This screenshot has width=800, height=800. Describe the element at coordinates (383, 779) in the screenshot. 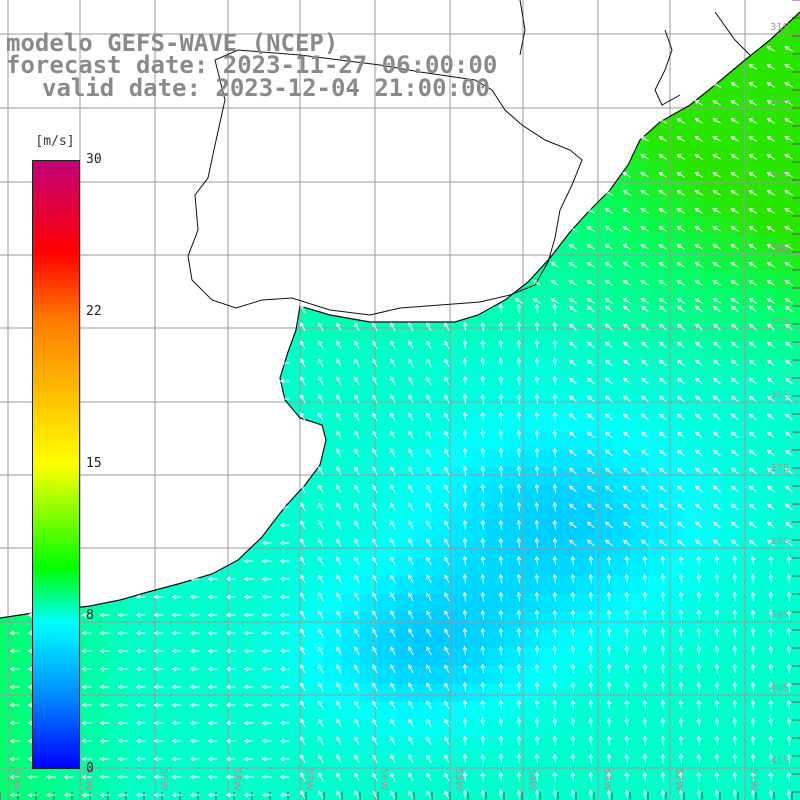

I see `lon-label: 56W` at that location.